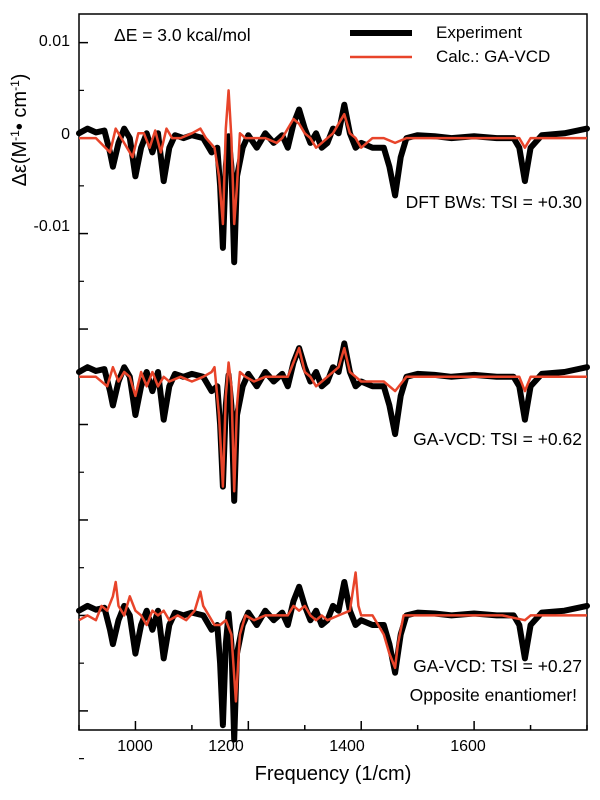 The width and height of the screenshot is (600, 800). Describe the element at coordinates (19, 130) in the screenshot. I see `y-axis-title: Δε(M-1• cm-1)` at that location.